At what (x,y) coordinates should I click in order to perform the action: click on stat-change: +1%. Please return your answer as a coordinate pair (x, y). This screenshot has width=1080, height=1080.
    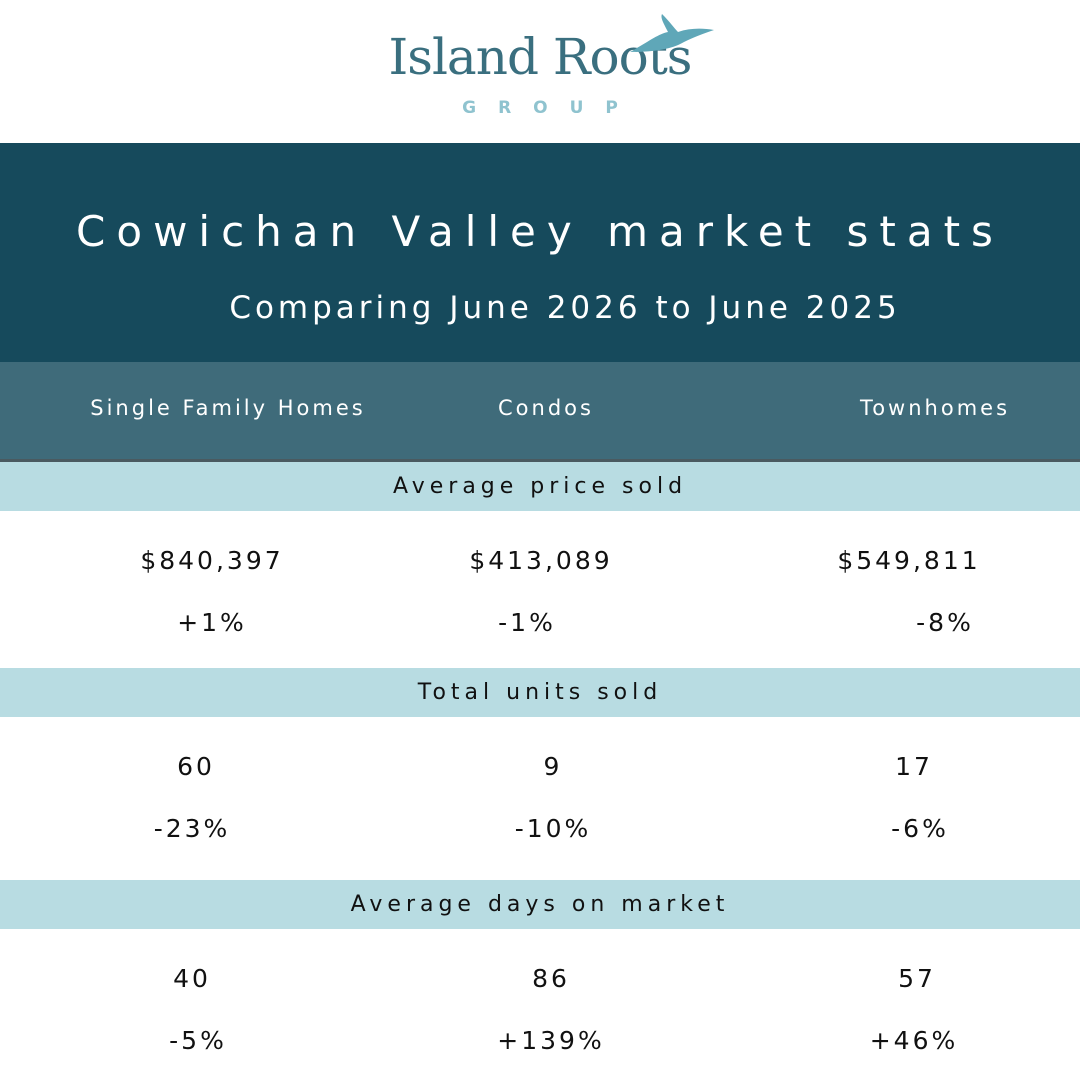
    Looking at the image, I should click on (212, 622).